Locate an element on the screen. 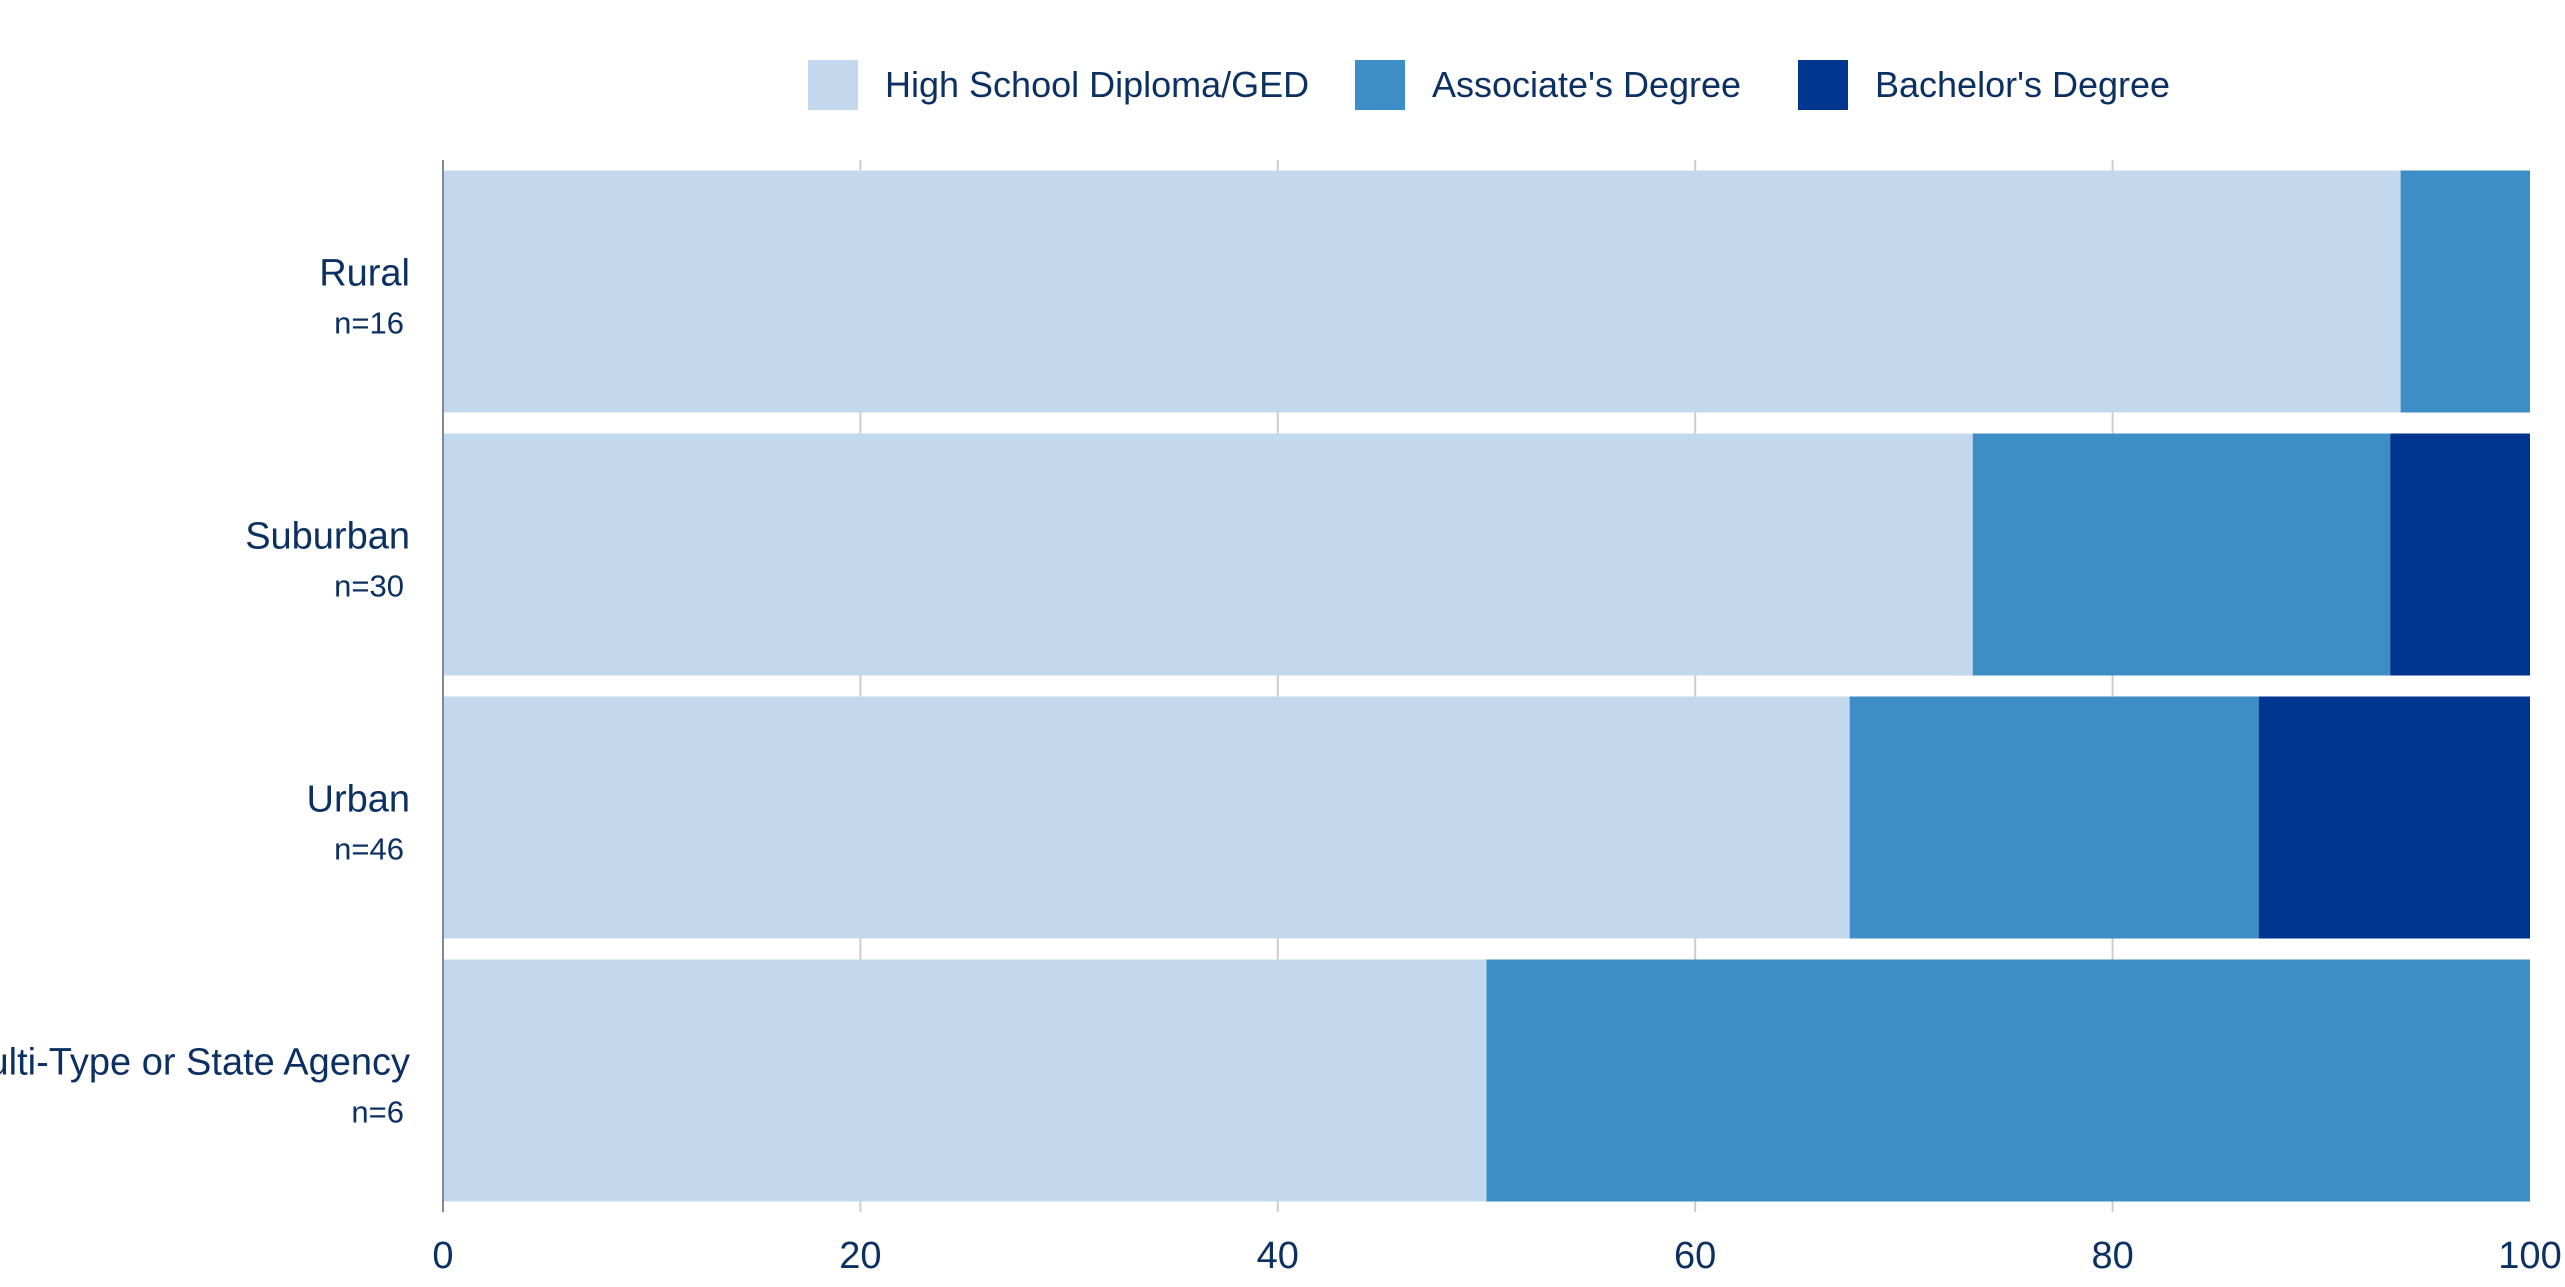  bar-urban-associate-s-degree is located at coordinates (2054, 817).